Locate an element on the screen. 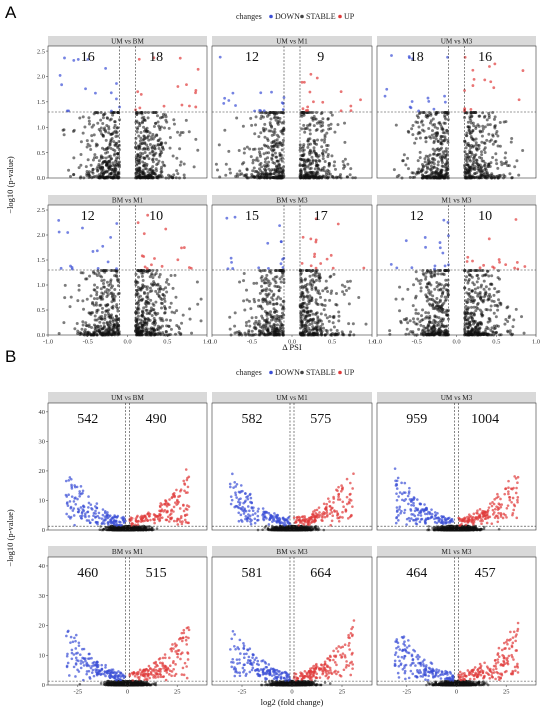  up-count: 18 is located at coordinates (156, 57).